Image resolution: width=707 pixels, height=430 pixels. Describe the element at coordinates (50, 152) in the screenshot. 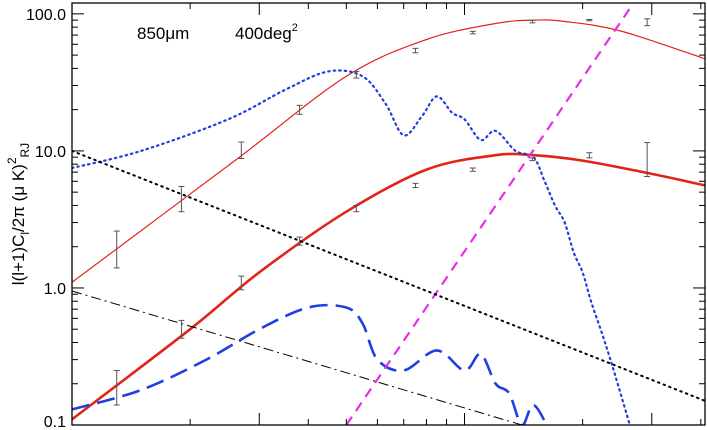

I see `y-tick-label: 10.0` at that location.